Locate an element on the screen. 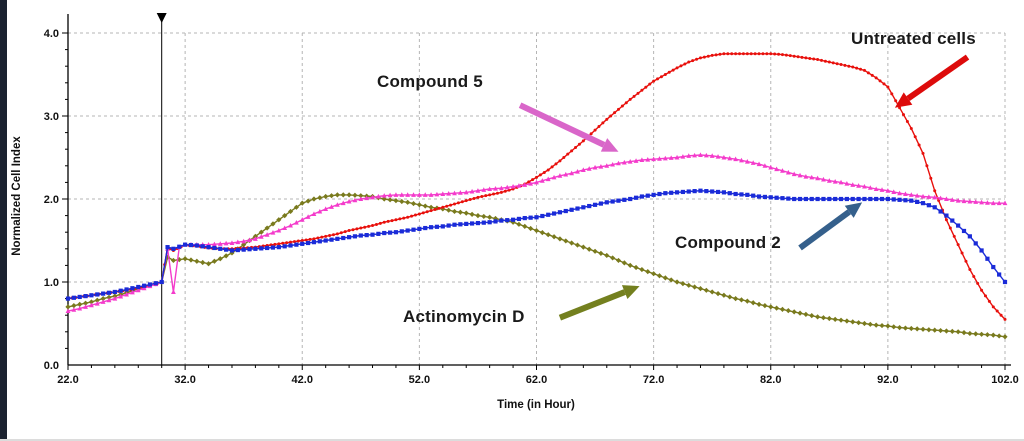 Image resolution: width=1024 pixels, height=441 pixels. x-tick-label: 82.0 is located at coordinates (770, 380).